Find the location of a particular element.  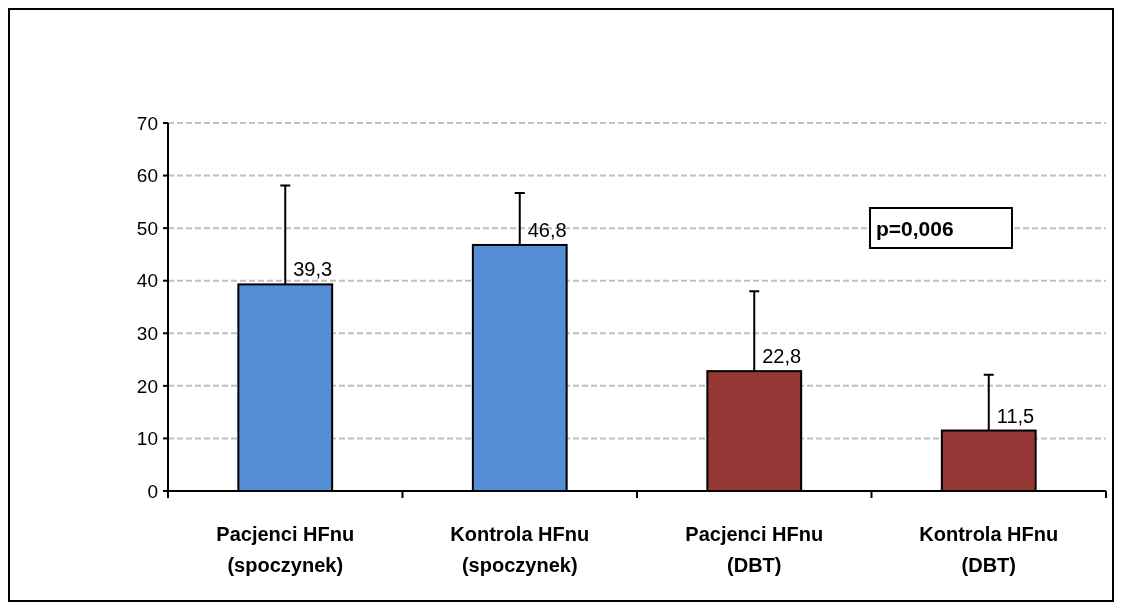

x-tick-label: Pacjenci HFnu (DBT) is located at coordinates (754, 549).